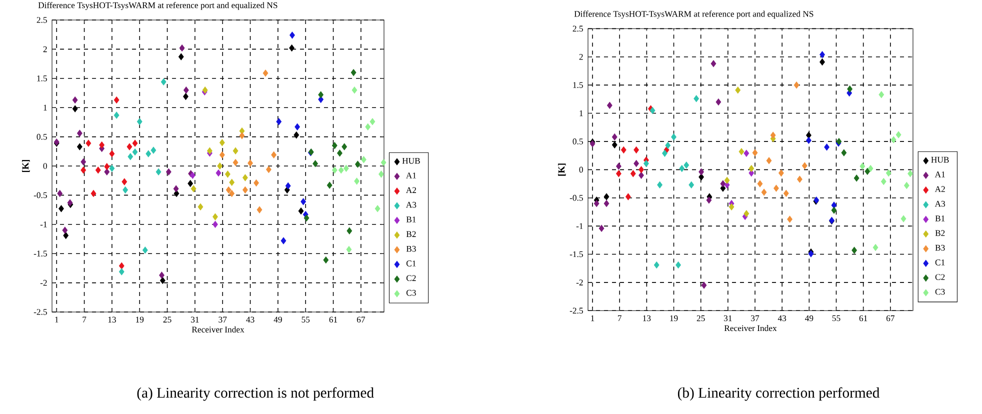 Image resolution: width=982 pixels, height=414 pixels. Describe the element at coordinates (779, 394) in the screenshot. I see `text: (b) Linearity correction performed` at that location.